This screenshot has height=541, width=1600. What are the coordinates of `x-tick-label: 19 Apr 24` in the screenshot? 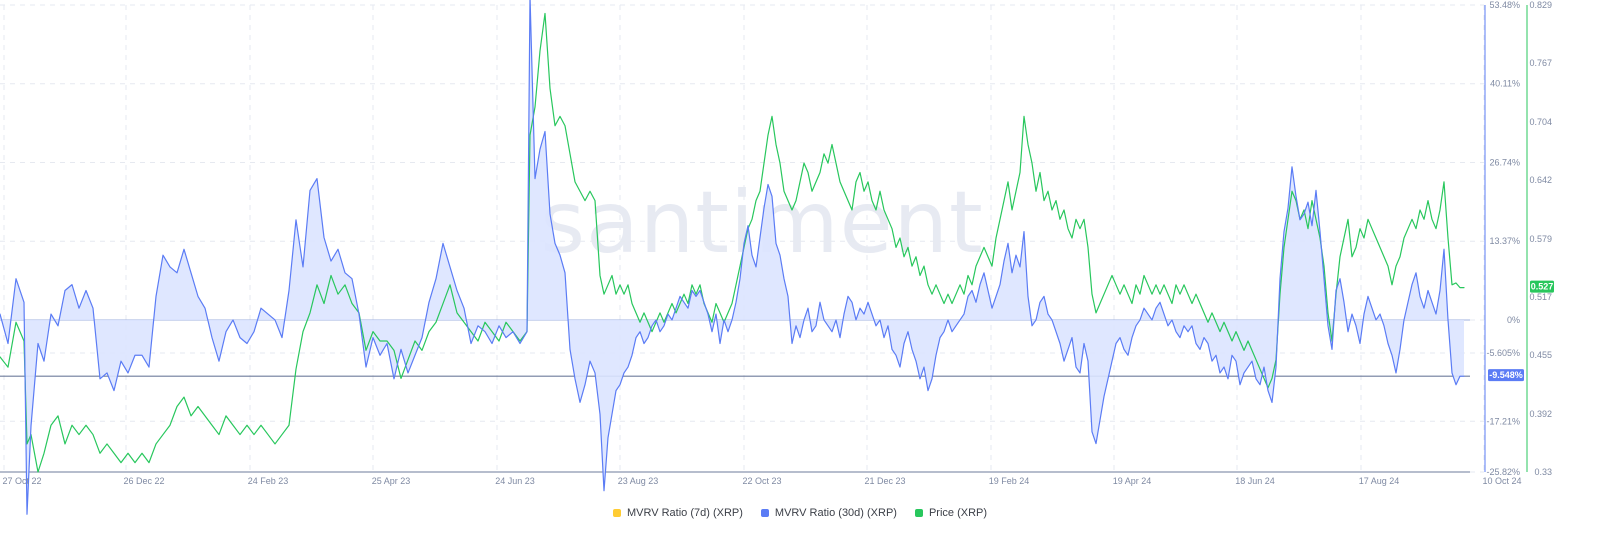 It's located at (1132, 481).